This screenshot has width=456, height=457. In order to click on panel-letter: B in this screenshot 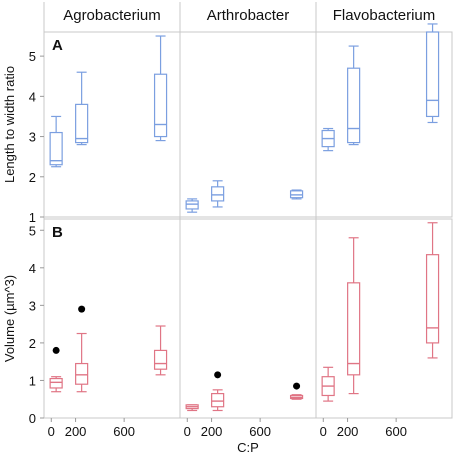, I will do `click(57, 232)`.